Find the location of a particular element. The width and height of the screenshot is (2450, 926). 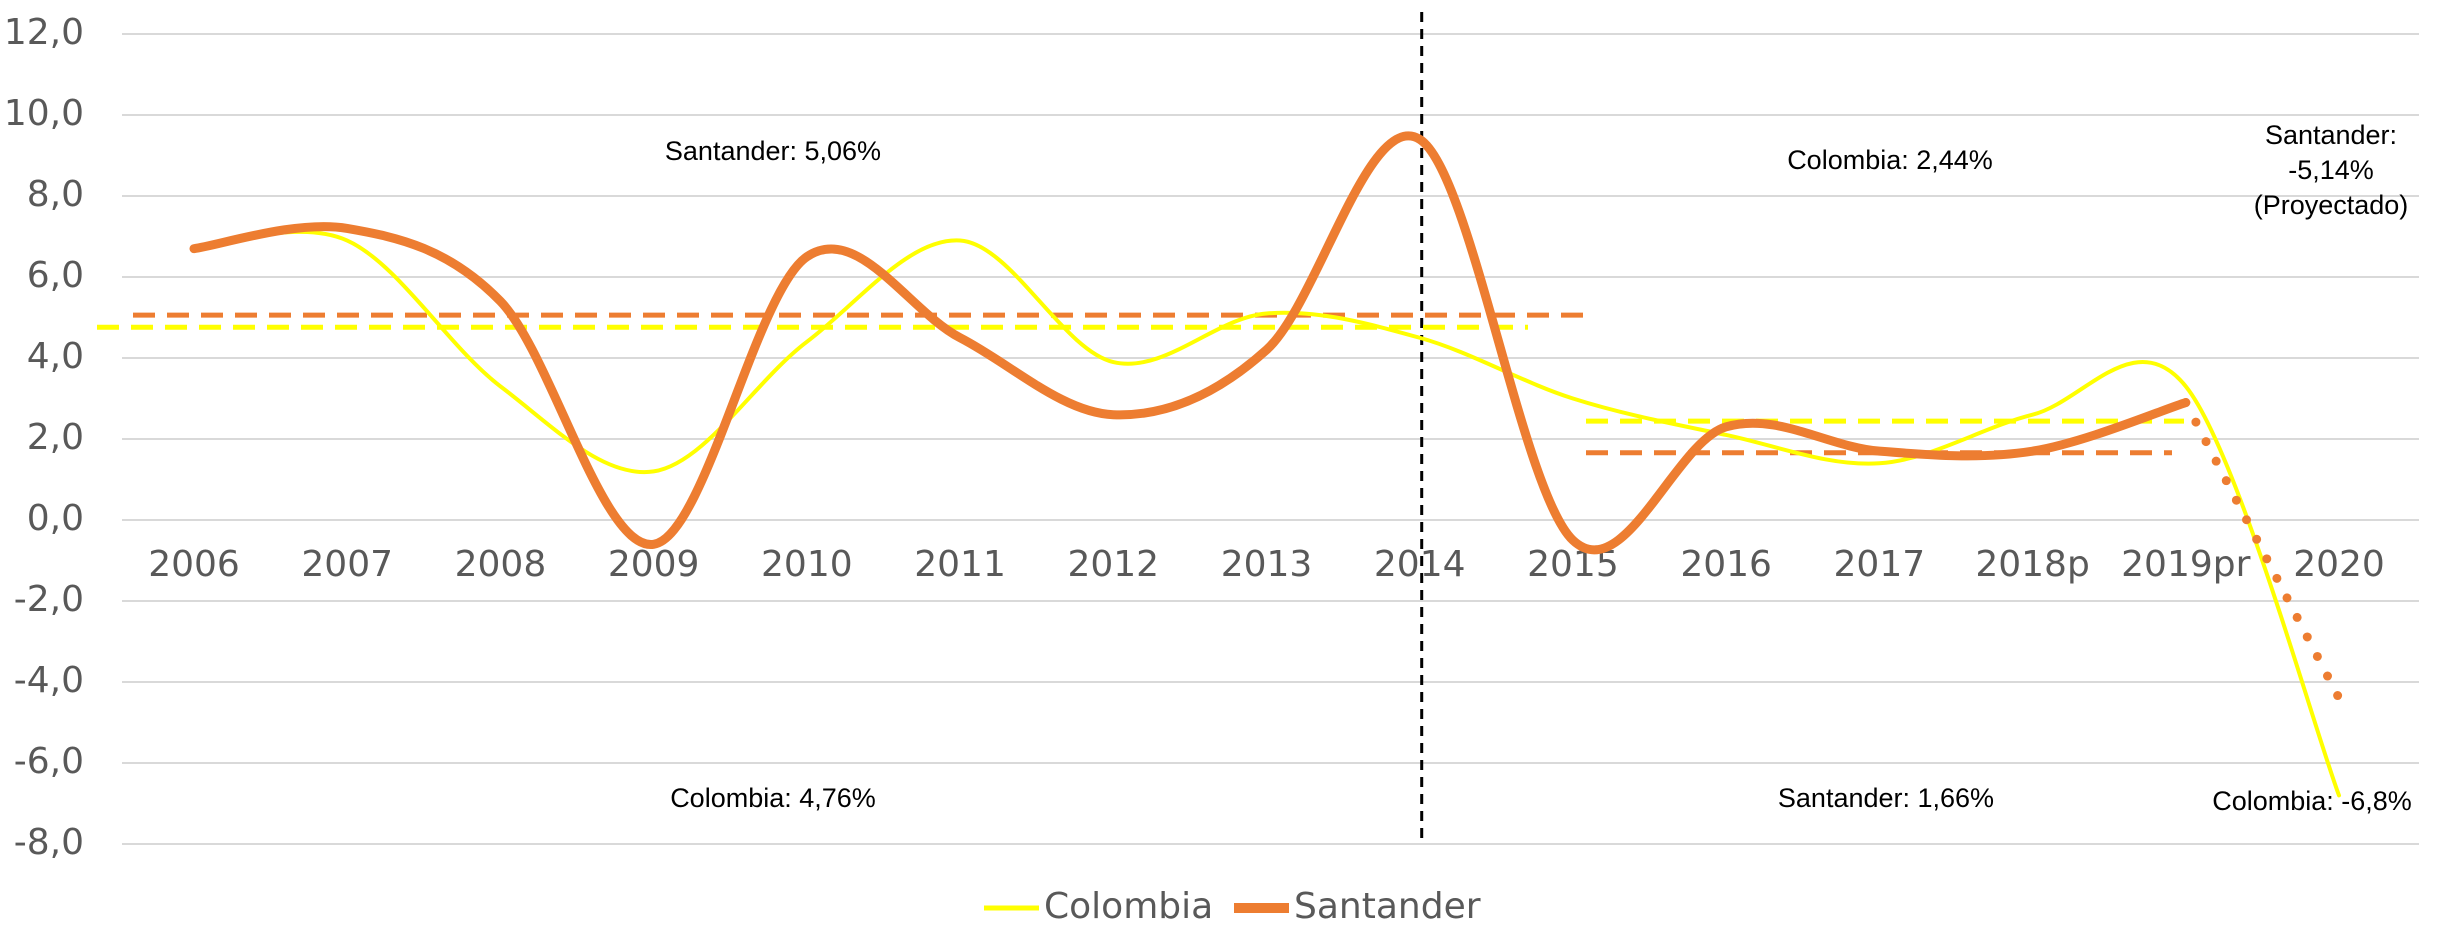

x-tick-label: 2010 is located at coordinates (807, 564).